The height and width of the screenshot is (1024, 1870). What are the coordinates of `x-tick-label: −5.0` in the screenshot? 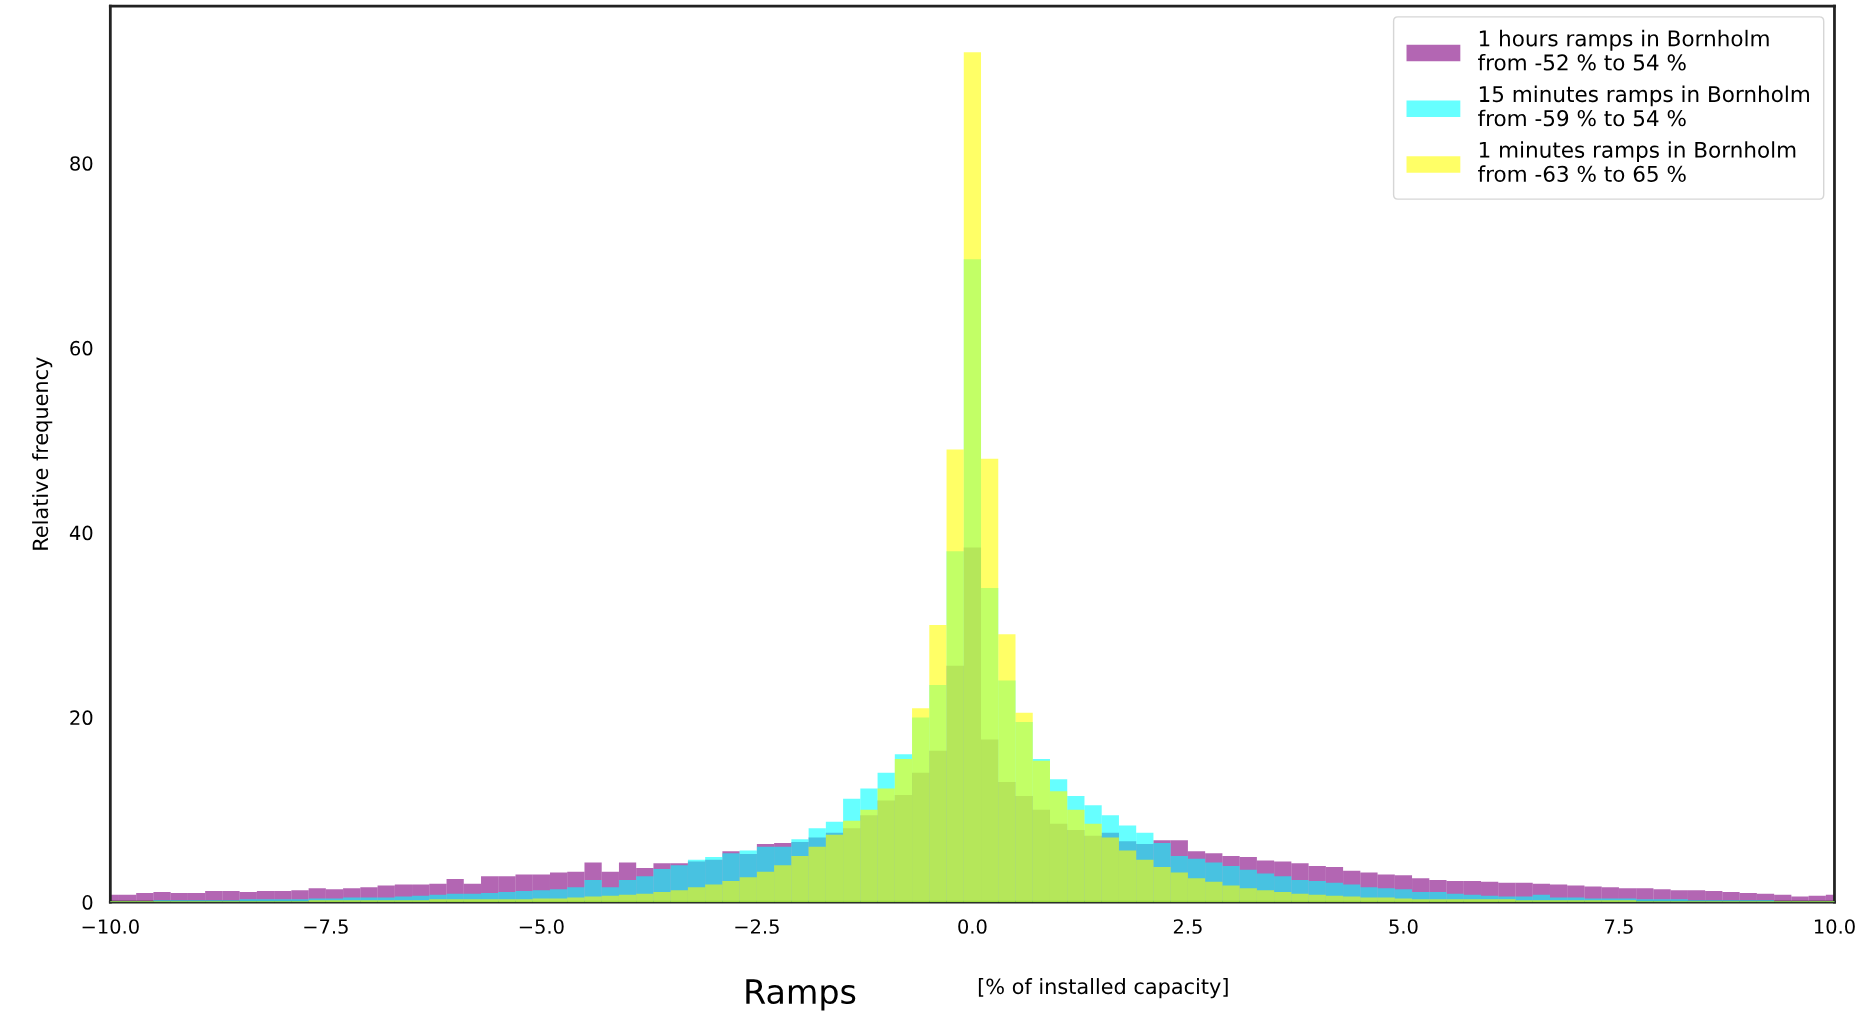 It's located at (541, 926).